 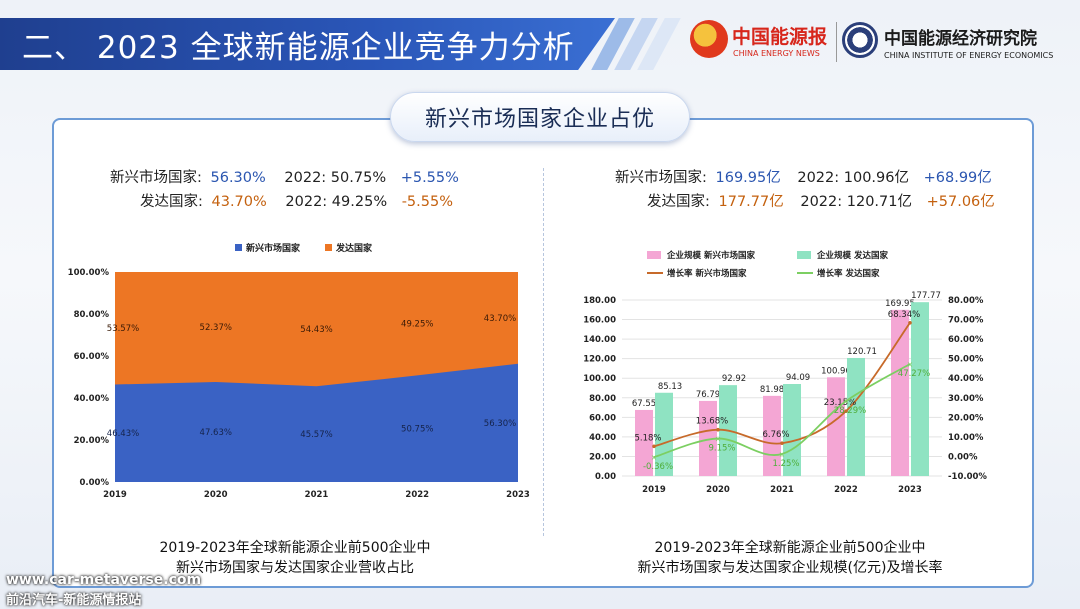 What do you see at coordinates (500, 319) in the screenshot?
I see `data-label-developed: 43.70%` at bounding box center [500, 319].